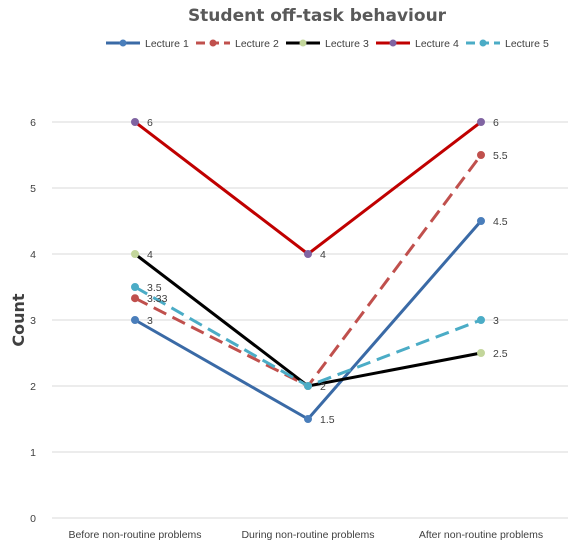 The image size is (573, 547). I want to click on data-label-series-5: 3, so click(496, 321).